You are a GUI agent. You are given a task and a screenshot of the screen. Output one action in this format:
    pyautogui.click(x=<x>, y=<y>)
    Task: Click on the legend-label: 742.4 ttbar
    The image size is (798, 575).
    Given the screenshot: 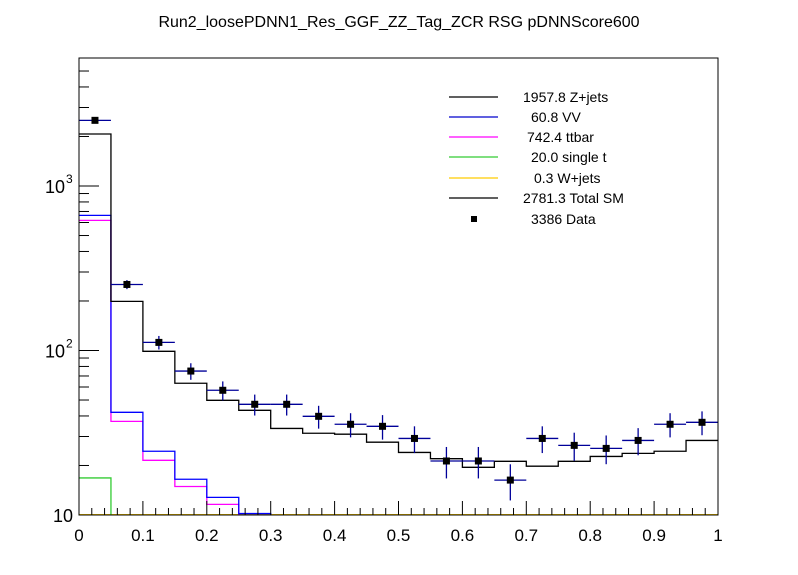 What is the action you would take?
    pyautogui.click(x=560, y=137)
    